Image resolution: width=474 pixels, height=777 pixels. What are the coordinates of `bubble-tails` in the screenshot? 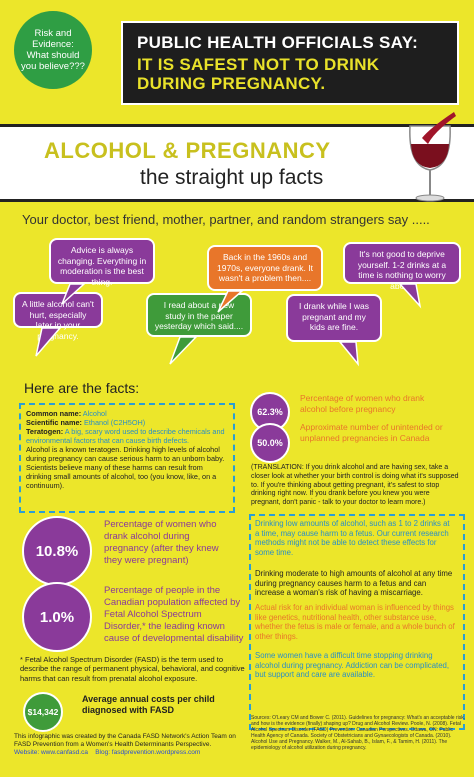 It's located at (228, 325).